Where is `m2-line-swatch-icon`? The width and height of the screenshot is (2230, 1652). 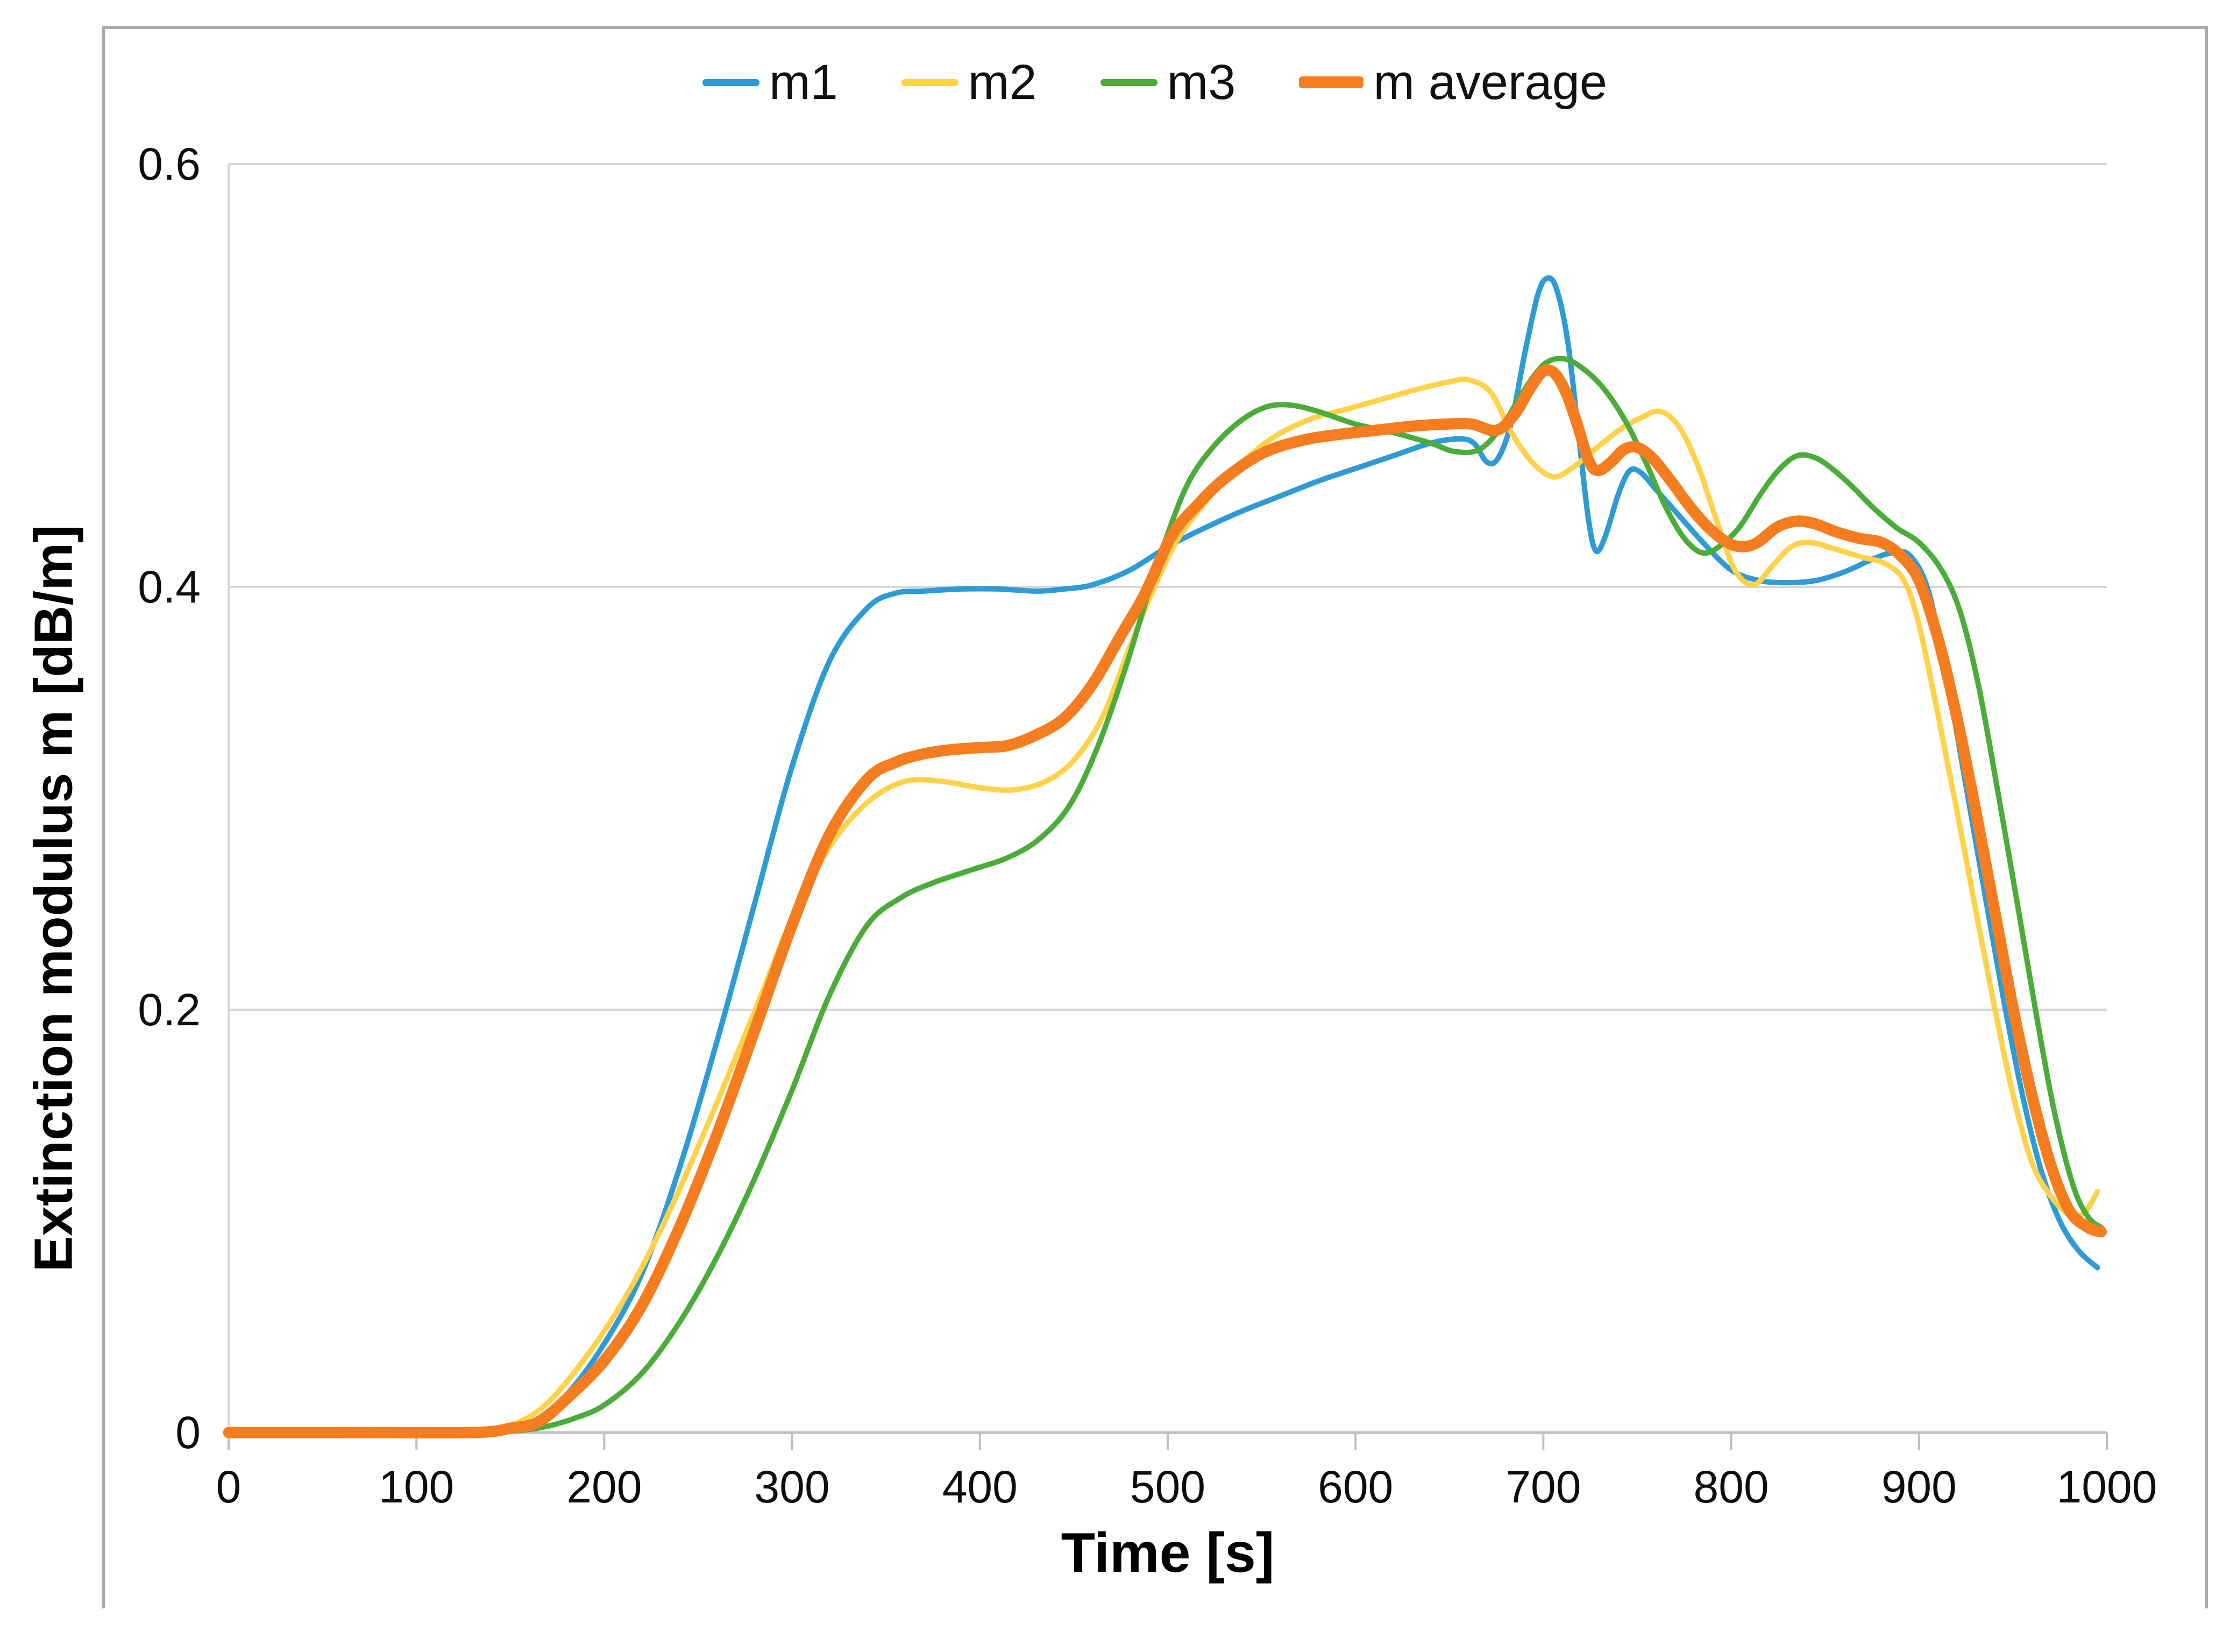 m2-line-swatch-icon is located at coordinates (930, 82).